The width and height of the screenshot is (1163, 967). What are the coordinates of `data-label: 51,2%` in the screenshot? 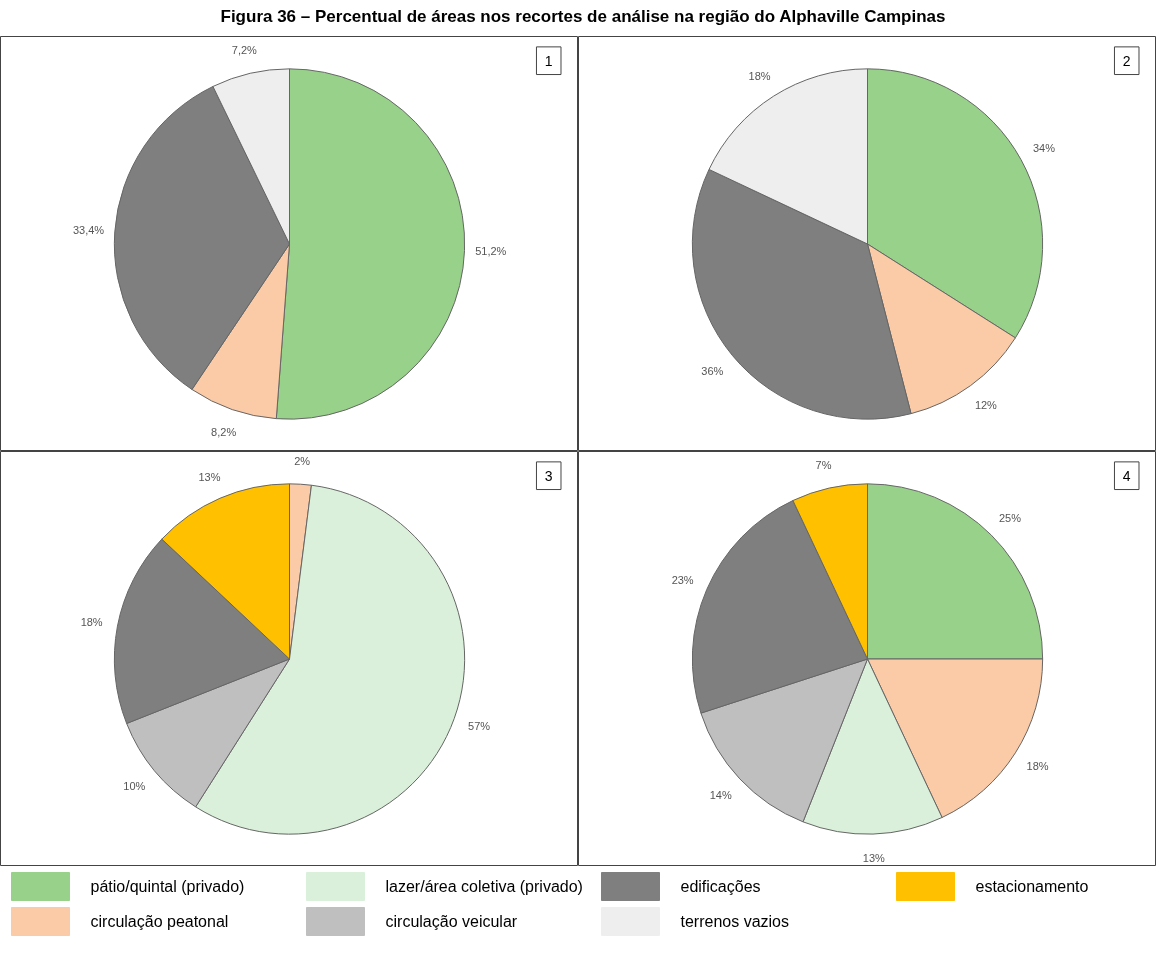 It's located at (491, 251).